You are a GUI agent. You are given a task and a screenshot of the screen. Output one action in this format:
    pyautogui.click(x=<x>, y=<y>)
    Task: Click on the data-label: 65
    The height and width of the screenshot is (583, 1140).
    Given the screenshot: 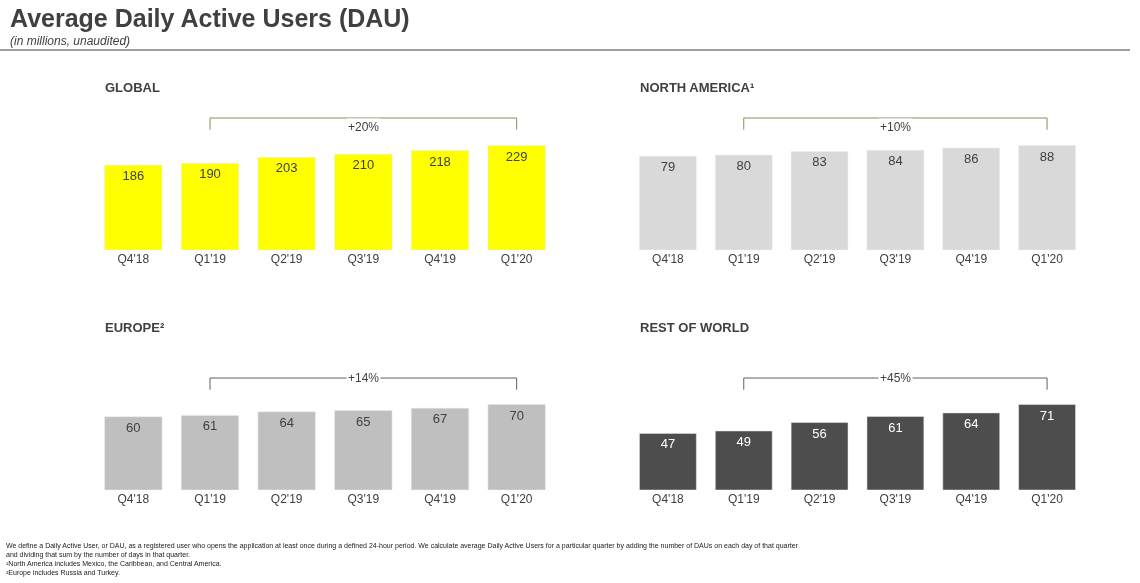 What is the action you would take?
    pyautogui.click(x=363, y=421)
    